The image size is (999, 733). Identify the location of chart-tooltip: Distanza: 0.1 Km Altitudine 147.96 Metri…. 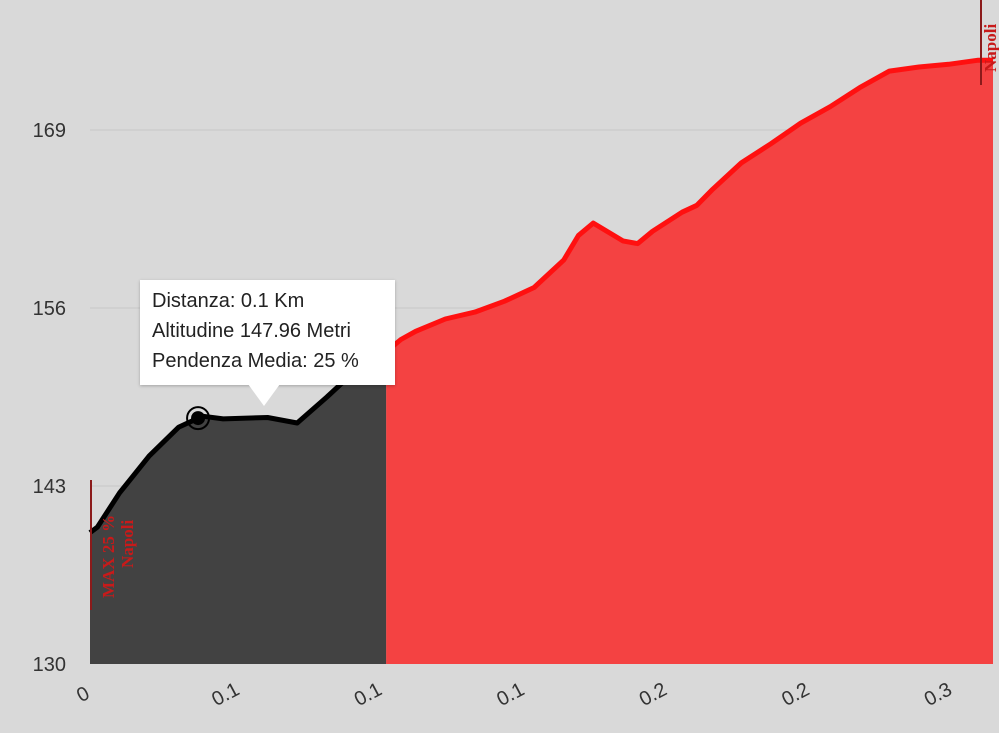
(267, 343).